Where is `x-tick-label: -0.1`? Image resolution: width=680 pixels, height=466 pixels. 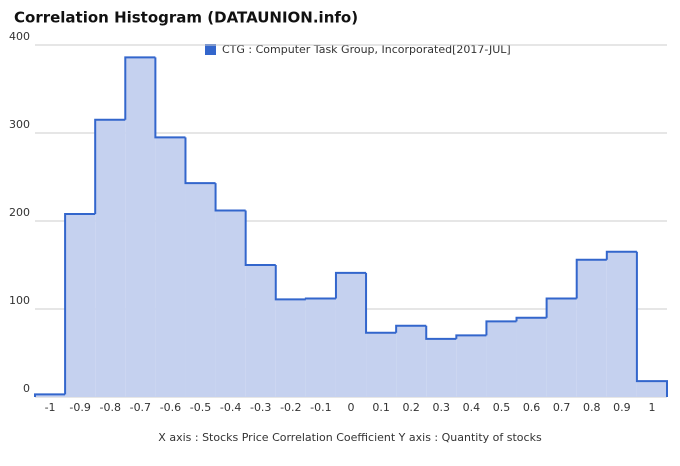 x-tick-label: -0.1 is located at coordinates (320, 407).